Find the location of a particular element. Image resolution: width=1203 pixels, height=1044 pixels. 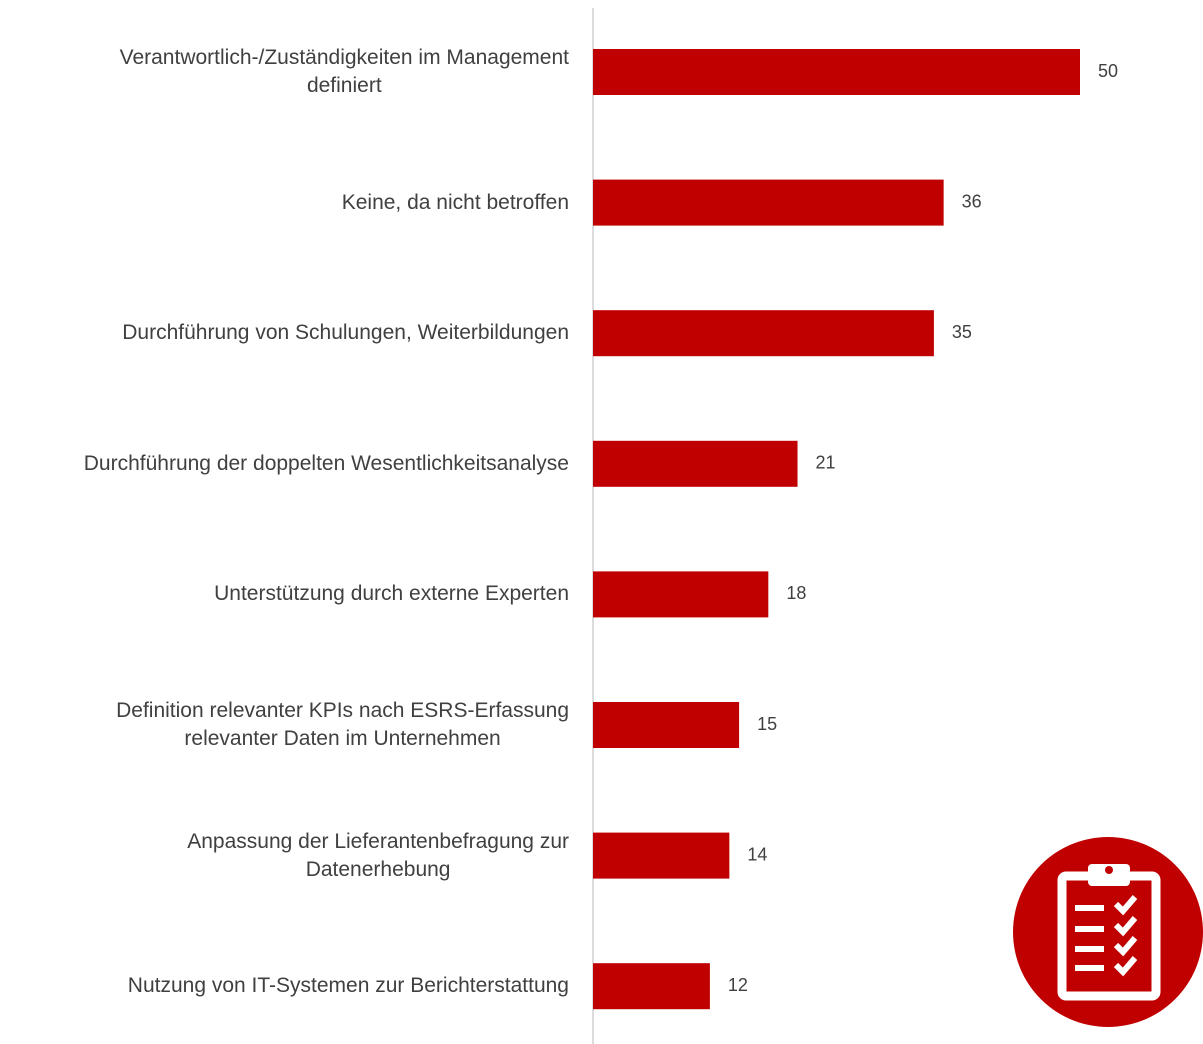

value-label: 35 is located at coordinates (962, 332).